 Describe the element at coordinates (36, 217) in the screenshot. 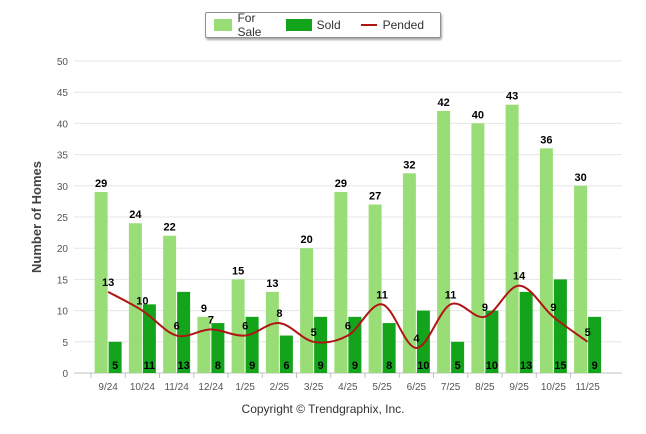

I see `y-axis-label: Number of Homes` at that location.